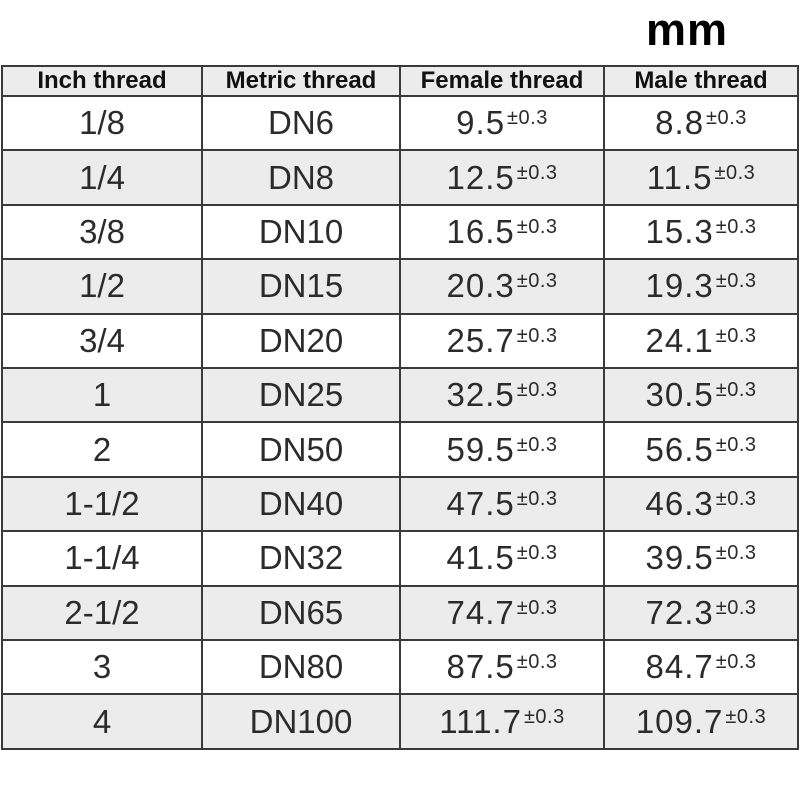  Describe the element at coordinates (679, 286) in the screenshot. I see `male-thread-value: 19.3` at that location.